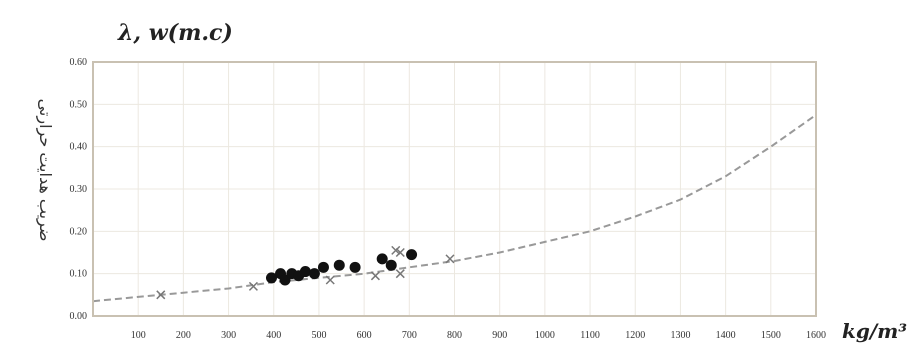  I want to click on y-tick-5: 0.50, so click(79, 104).